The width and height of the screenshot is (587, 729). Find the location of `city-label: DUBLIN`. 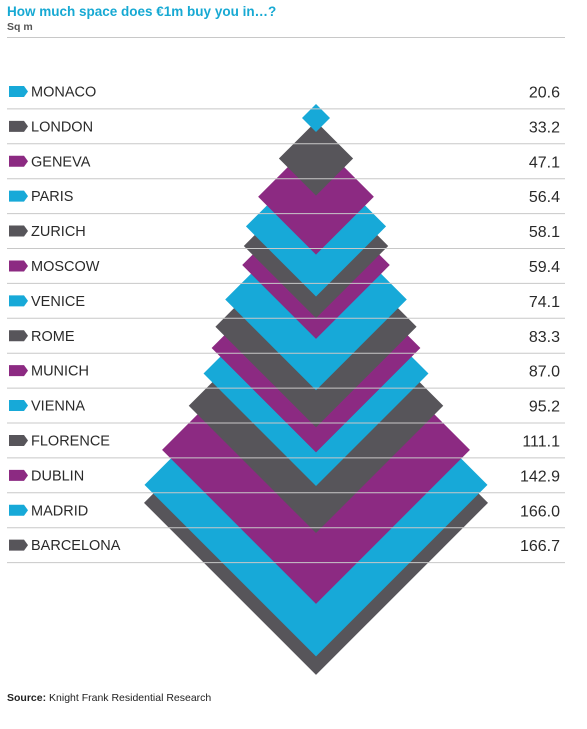

city-label: DUBLIN is located at coordinates (57, 476).